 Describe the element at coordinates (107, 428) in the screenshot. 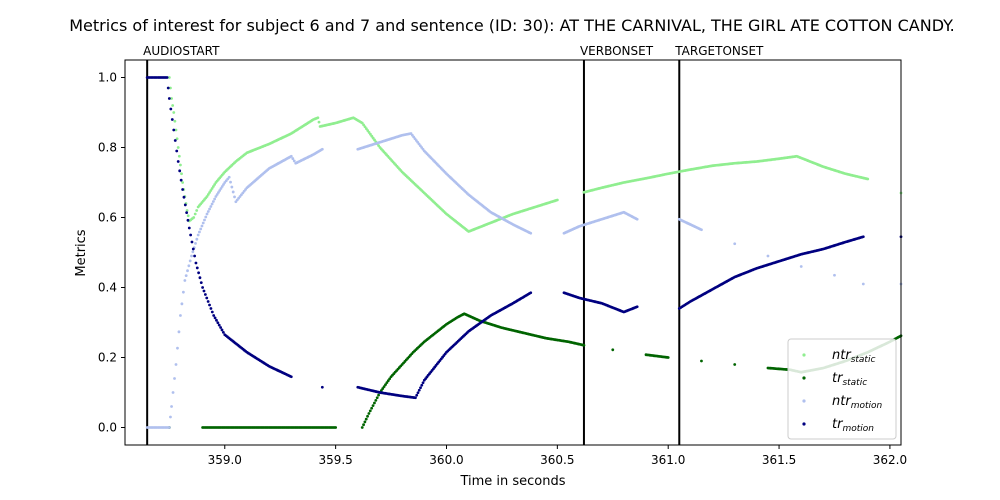

I see `y-tick-label: 0.0` at that location.